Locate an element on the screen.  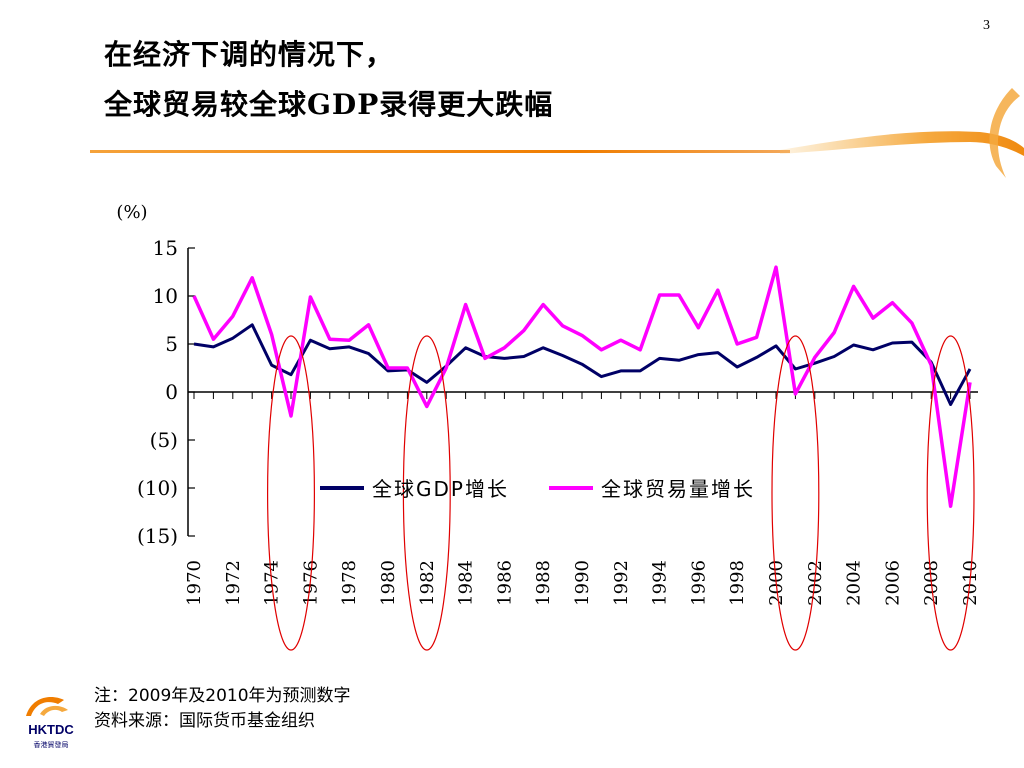
title-line-1: 在经济下调的情况下， is located at coordinates (249, 54).